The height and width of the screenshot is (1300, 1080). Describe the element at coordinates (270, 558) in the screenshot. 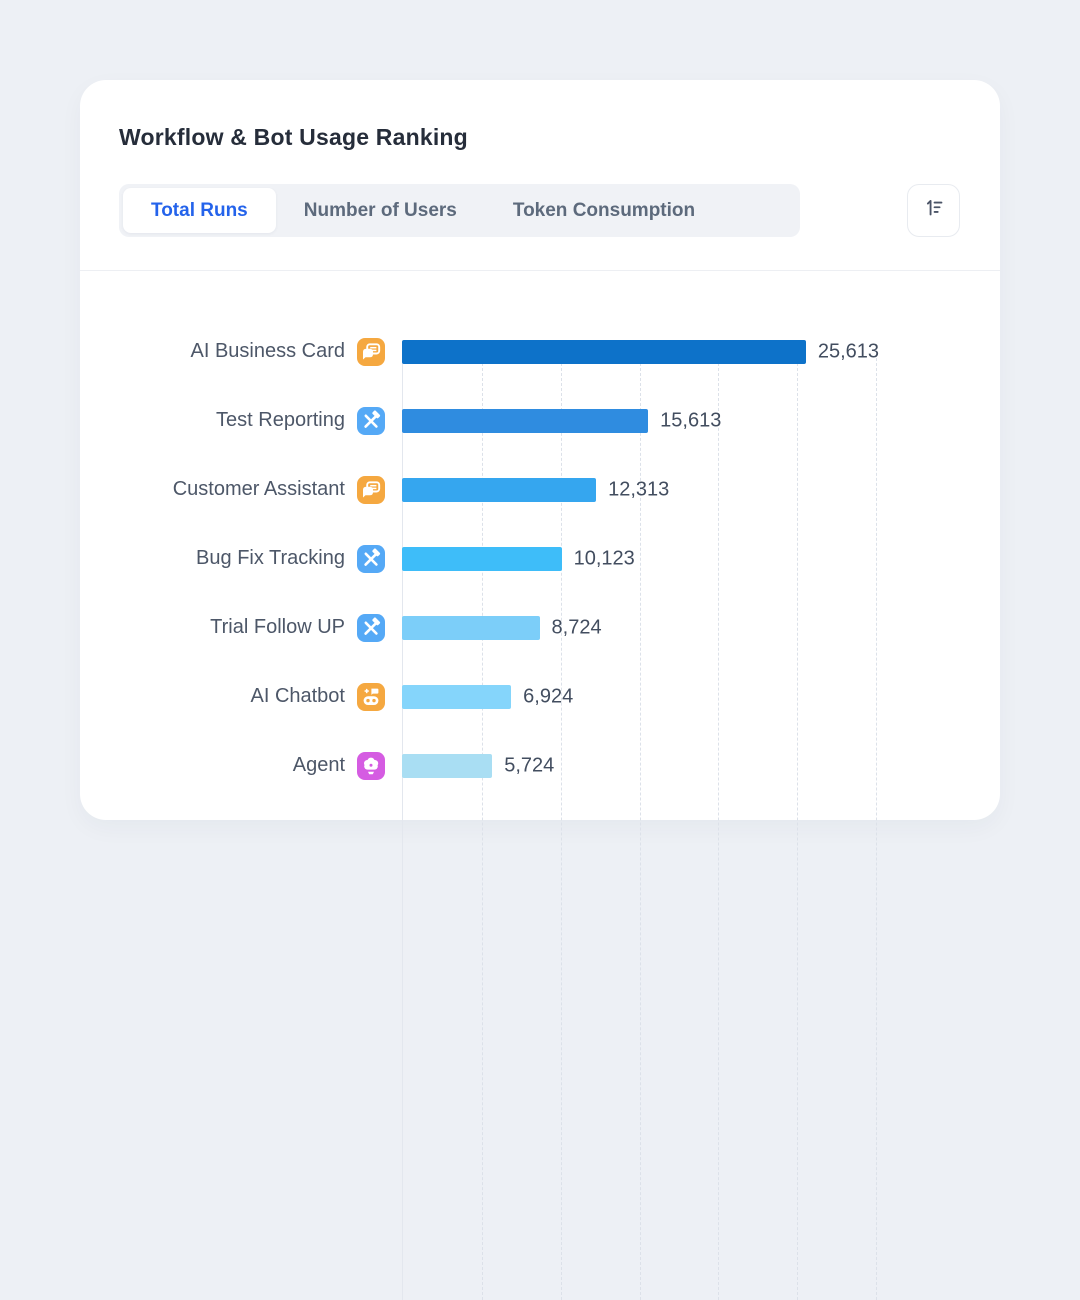

I see `workflow-label: Bug Fix Tracking` at that location.